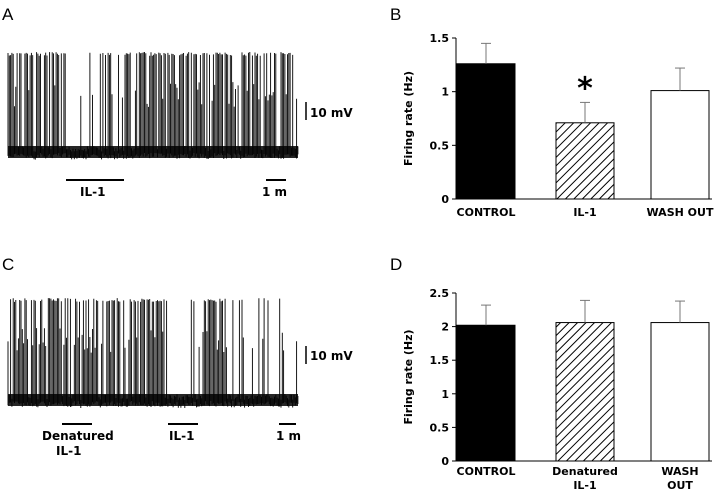 The width and height of the screenshot is (720, 491). I want to click on treatment-label-c-denatured-1: Denatured, so click(78, 436).